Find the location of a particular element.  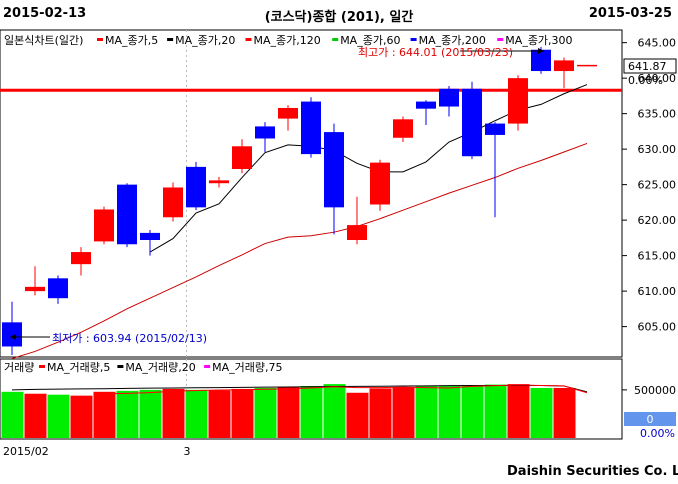

y-tick-label: 635.00 is located at coordinates (657, 114).